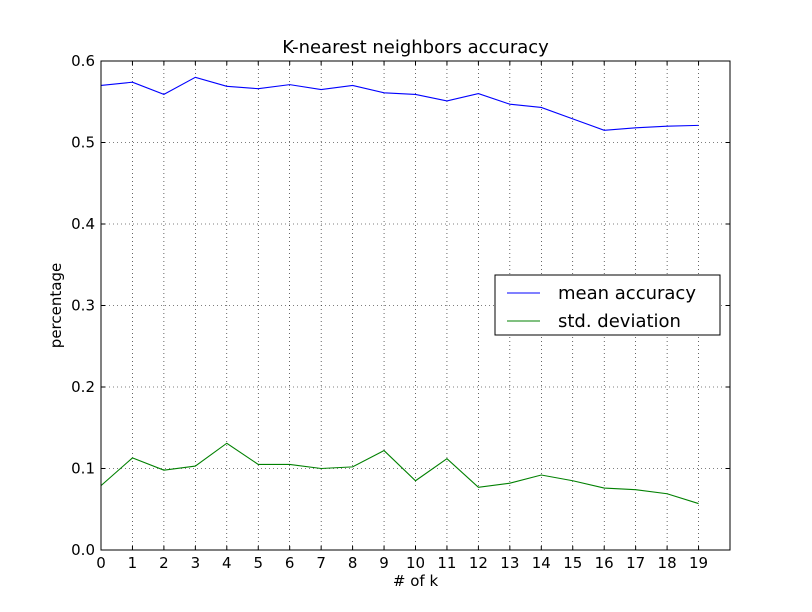 This screenshot has height=612, width=812. I want to click on x-tick-label: 10, so click(415, 563).